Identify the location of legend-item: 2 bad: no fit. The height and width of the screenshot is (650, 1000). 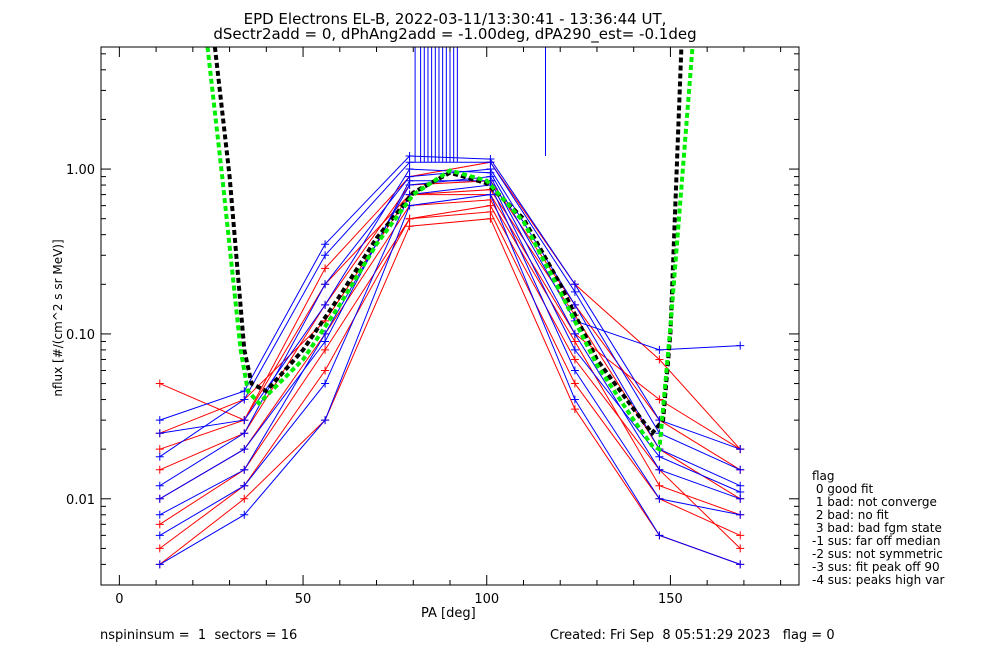
(850, 515).